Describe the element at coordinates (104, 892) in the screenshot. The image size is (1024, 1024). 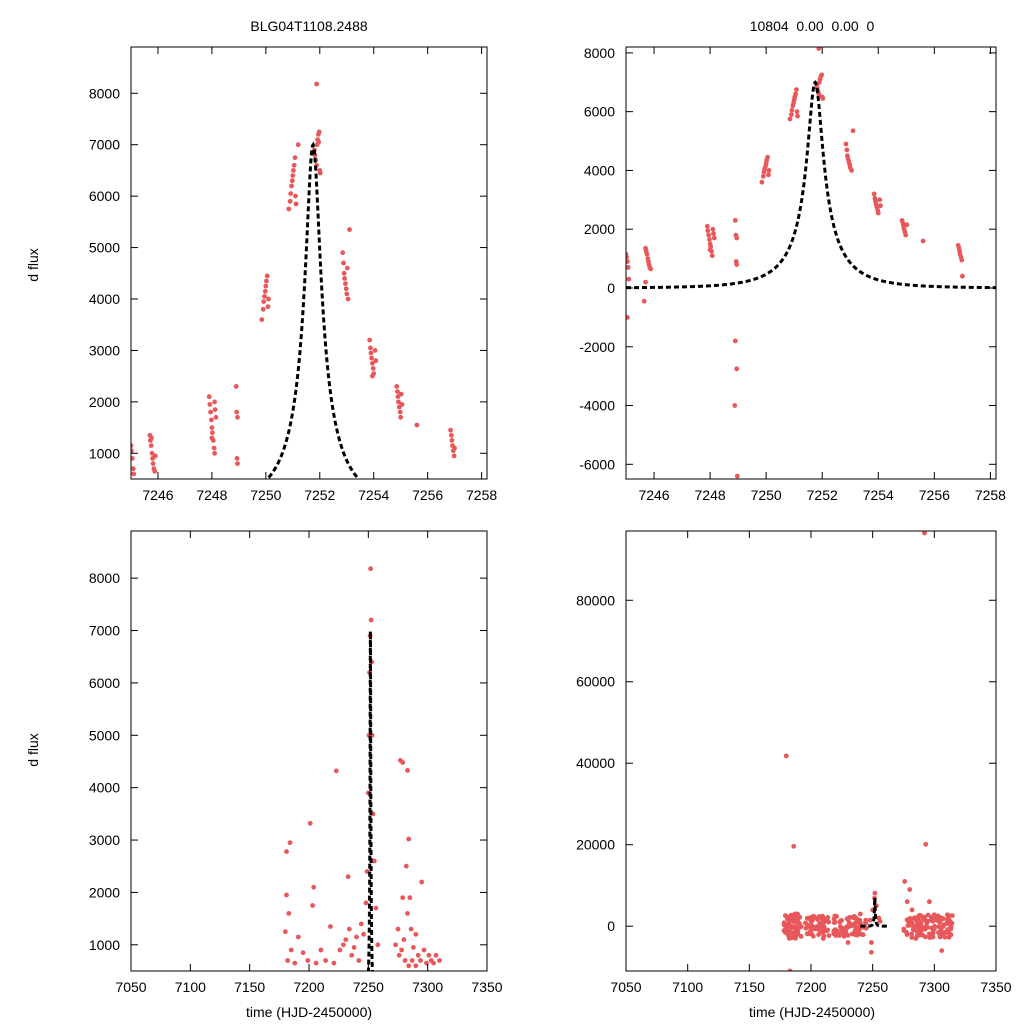
I see `y-tick-label: 2000` at that location.